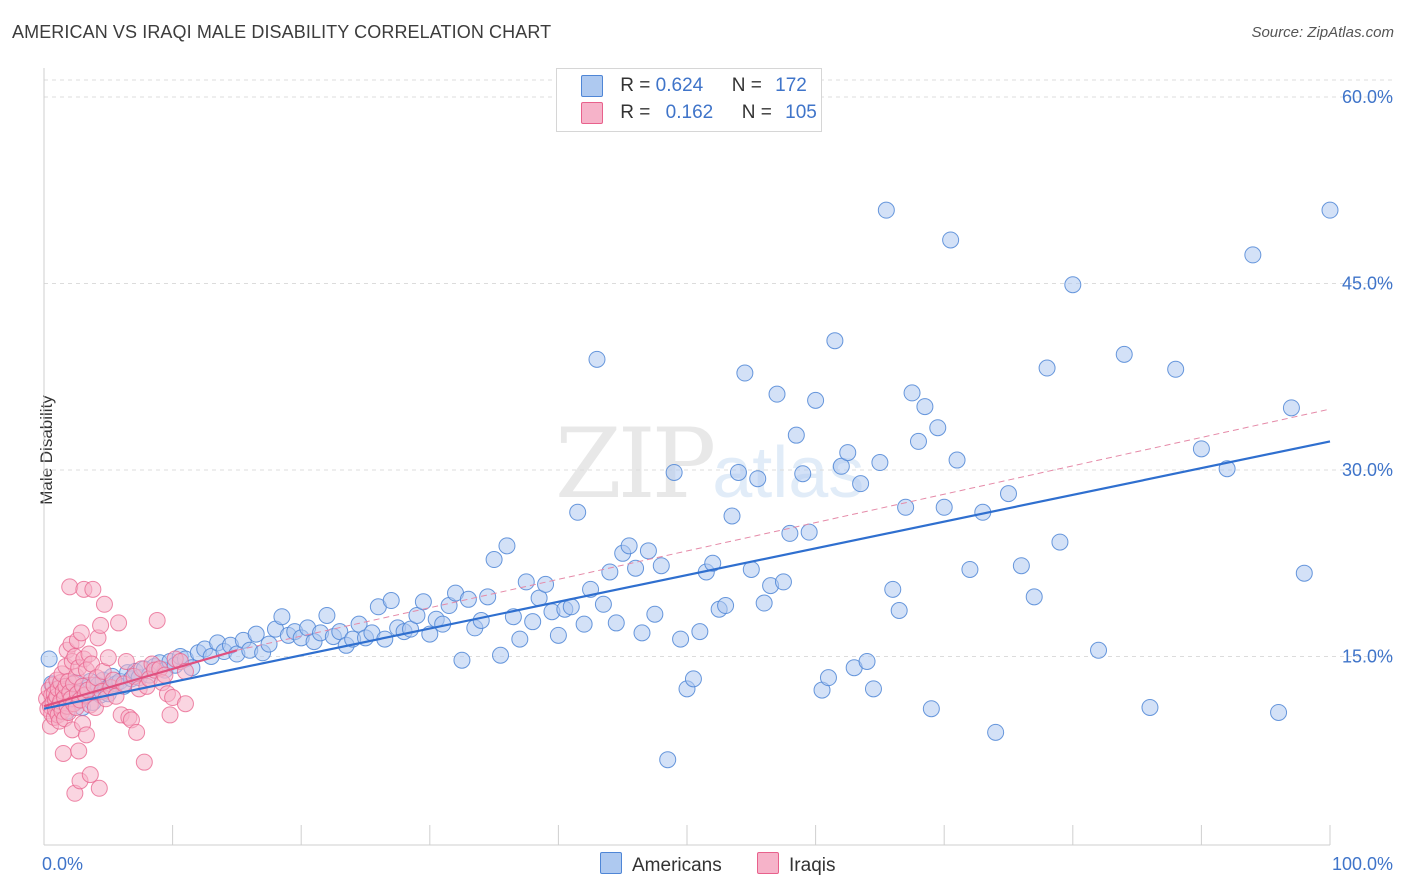 This screenshot has height=892, width=1406. Describe the element at coordinates (677, 865) in the screenshot. I see `legend-label: Americans` at that location.